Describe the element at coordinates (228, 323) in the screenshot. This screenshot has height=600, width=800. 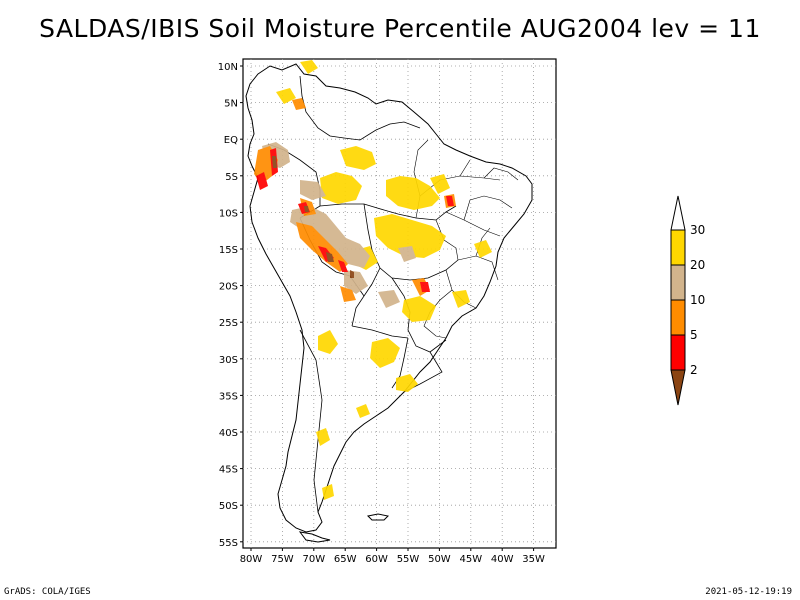
I see `lat-tick-label: 25S` at that location.